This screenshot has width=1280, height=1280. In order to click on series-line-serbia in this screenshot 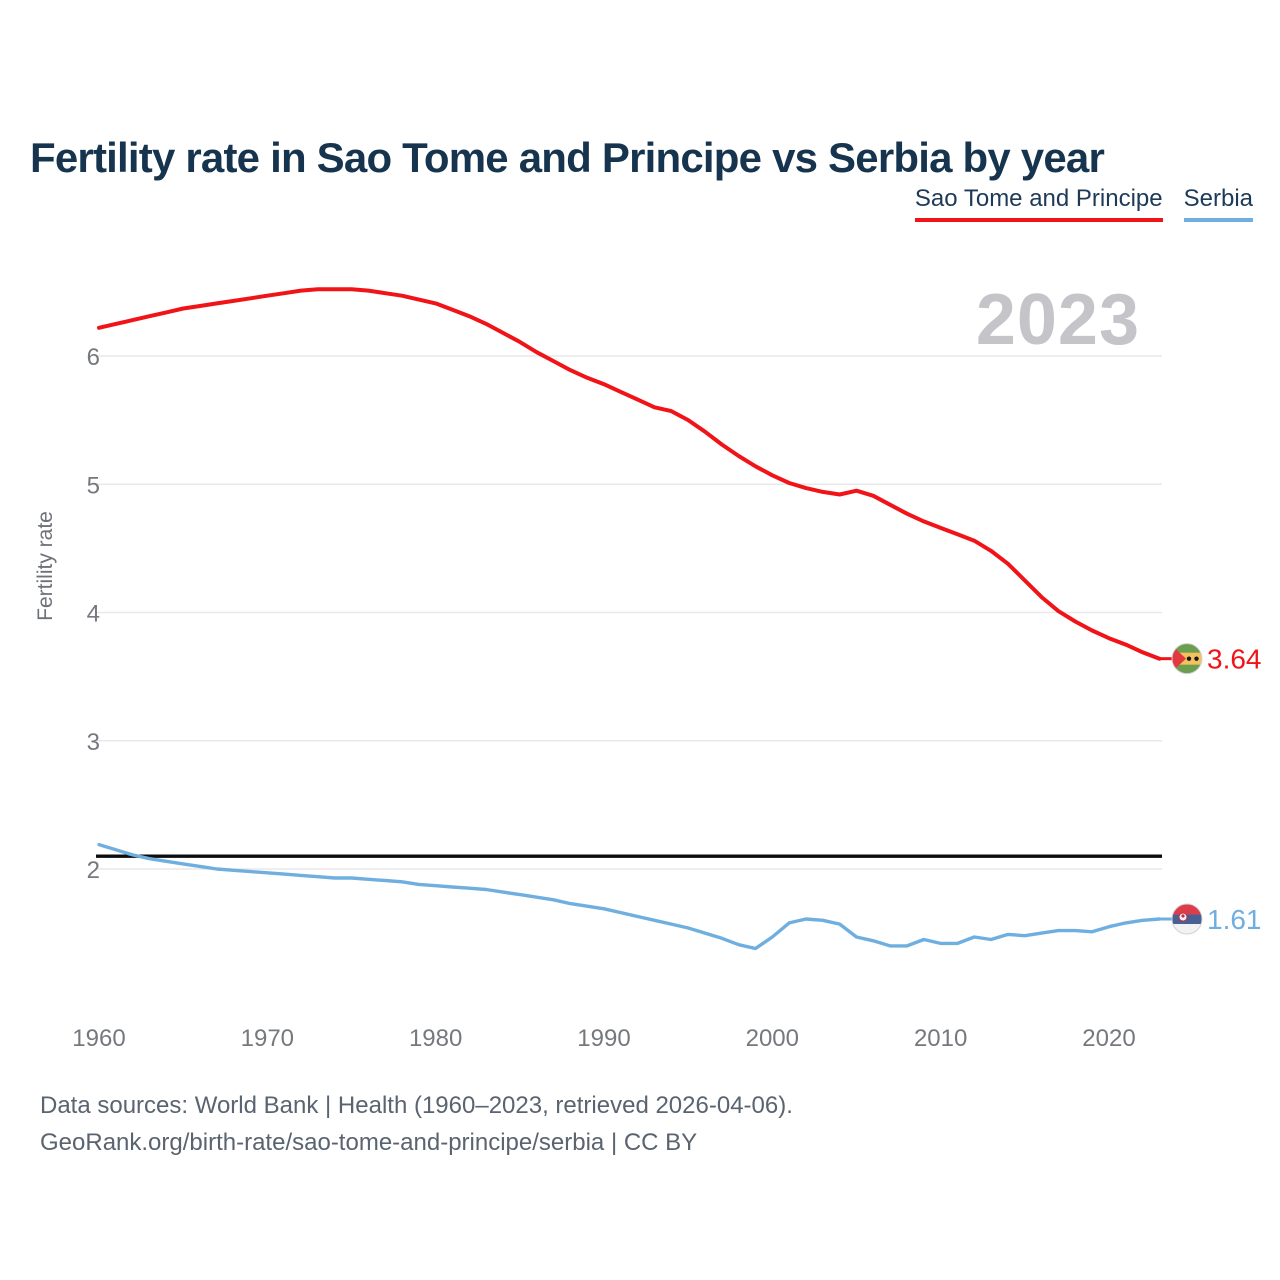, I will do `click(629, 896)`.